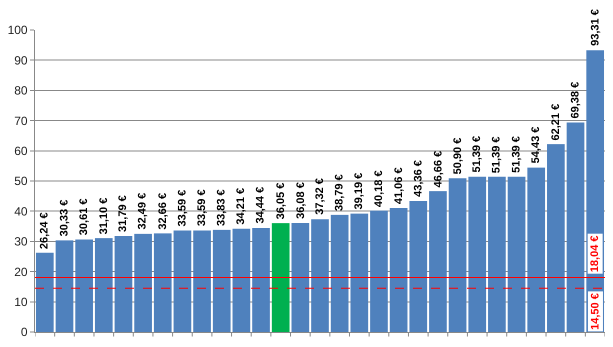 Image resolution: width=613 pixels, height=347 pixels. What do you see at coordinates (64, 218) in the screenshot?
I see `data-label: 30,33 €` at bounding box center [64, 218].